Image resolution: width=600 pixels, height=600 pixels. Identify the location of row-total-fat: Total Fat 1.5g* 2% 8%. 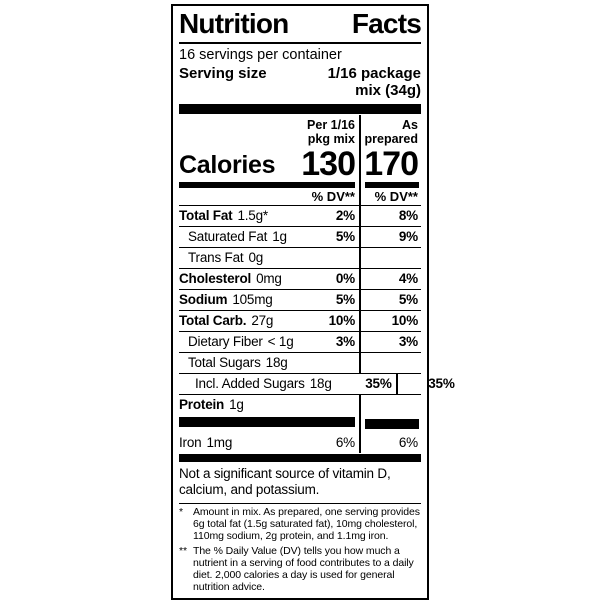
(300, 215).